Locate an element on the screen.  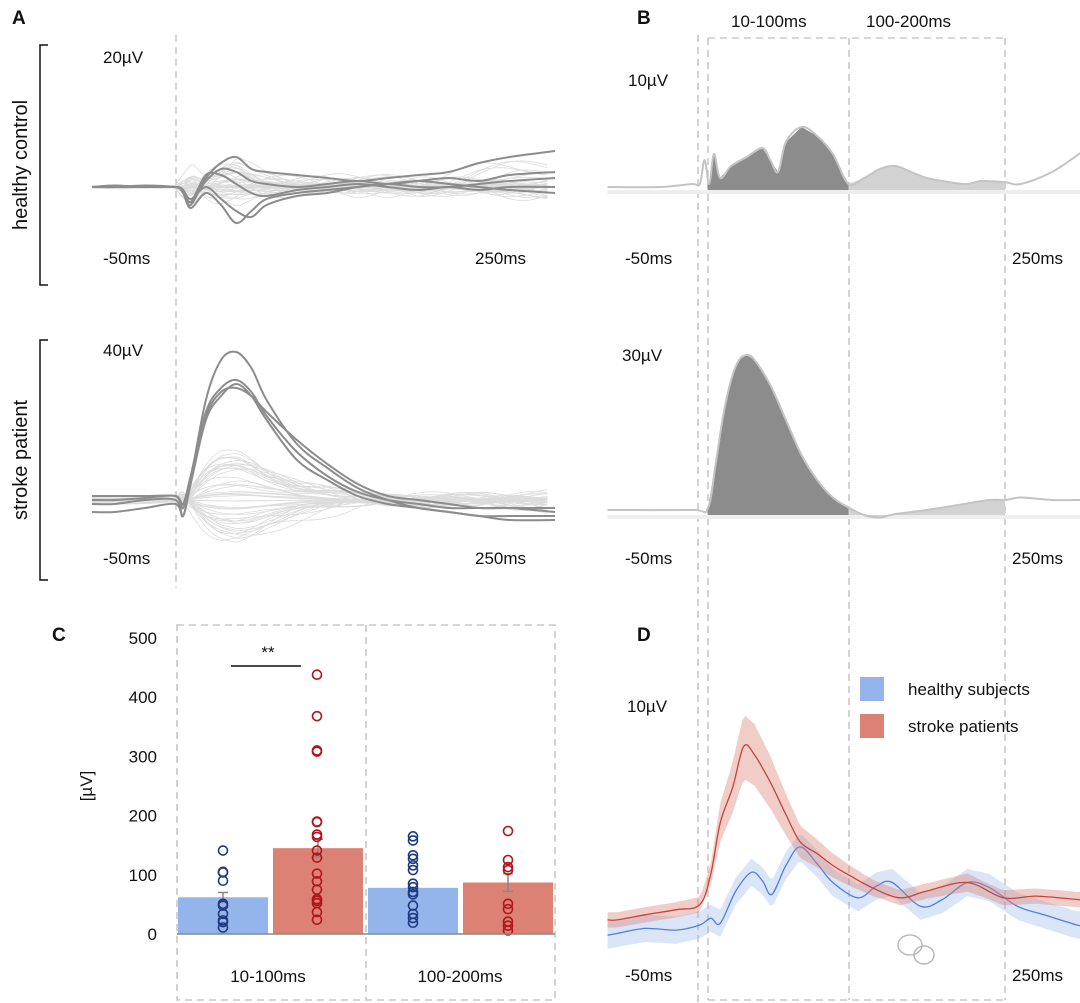
b-bottom-xstart: -50ms is located at coordinates (648, 558).